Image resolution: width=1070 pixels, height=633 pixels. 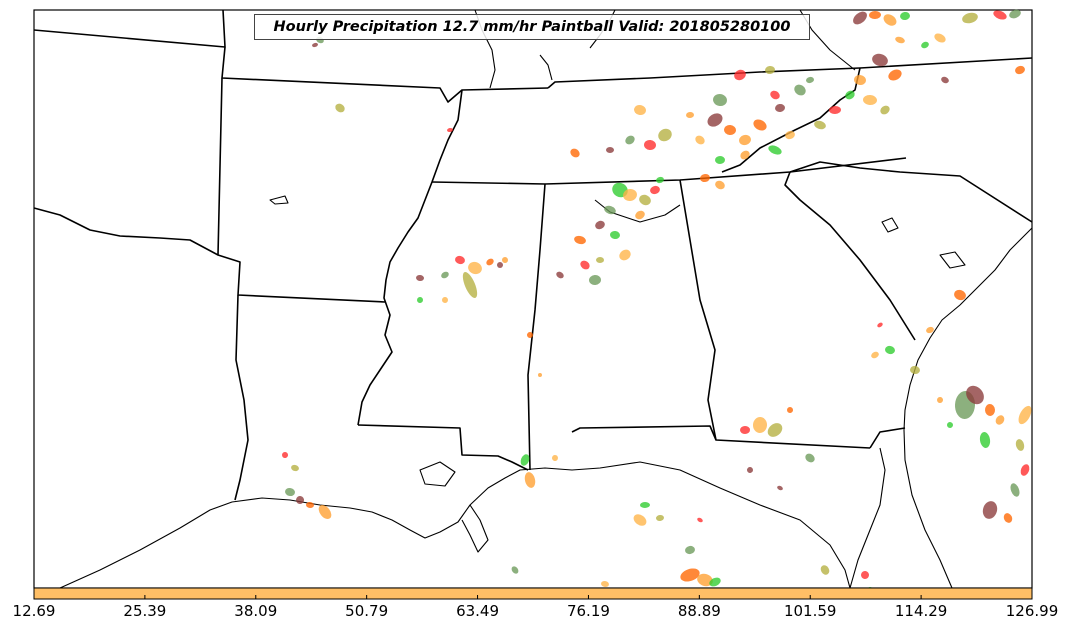 I want to click on border-ga-sc, so click(x=850, y=256).